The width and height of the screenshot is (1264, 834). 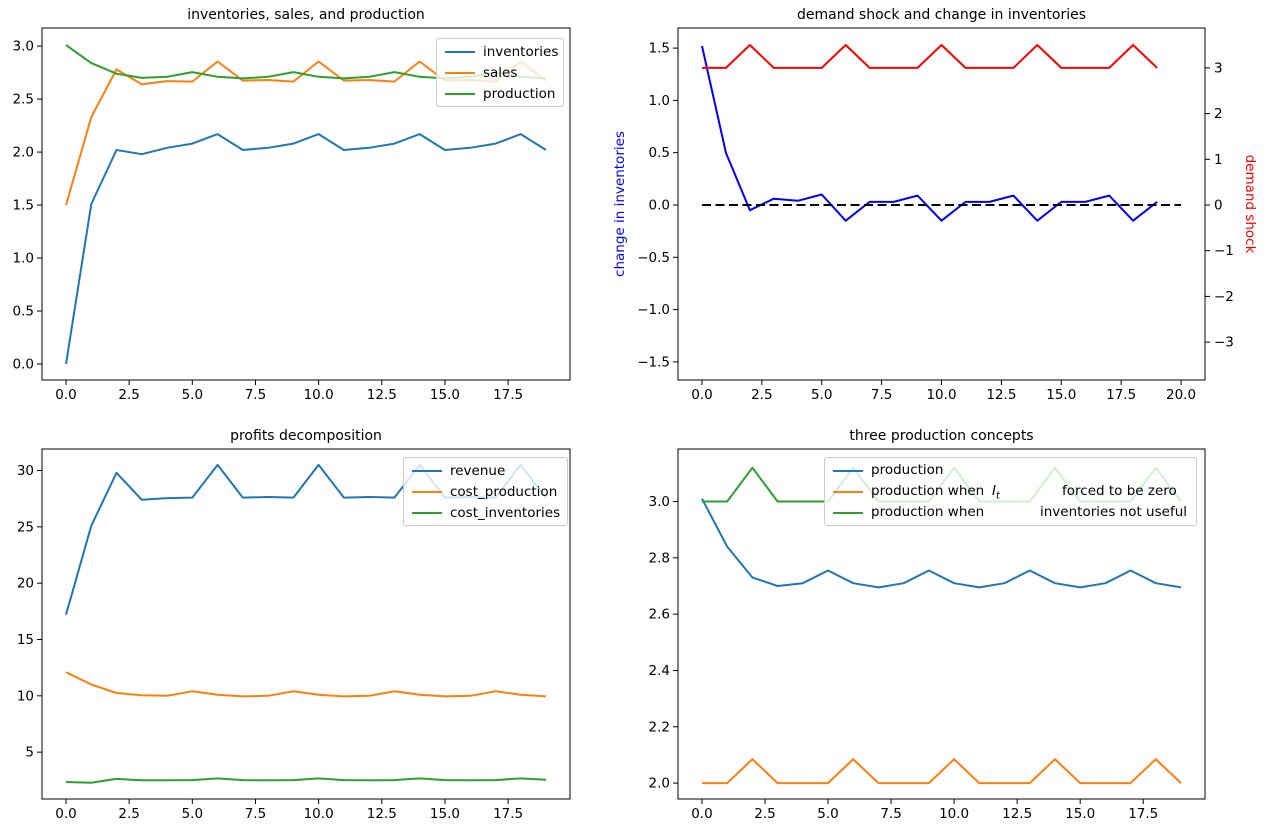 What do you see at coordinates (521, 51) in the screenshot?
I see `legend-label: inventories` at bounding box center [521, 51].